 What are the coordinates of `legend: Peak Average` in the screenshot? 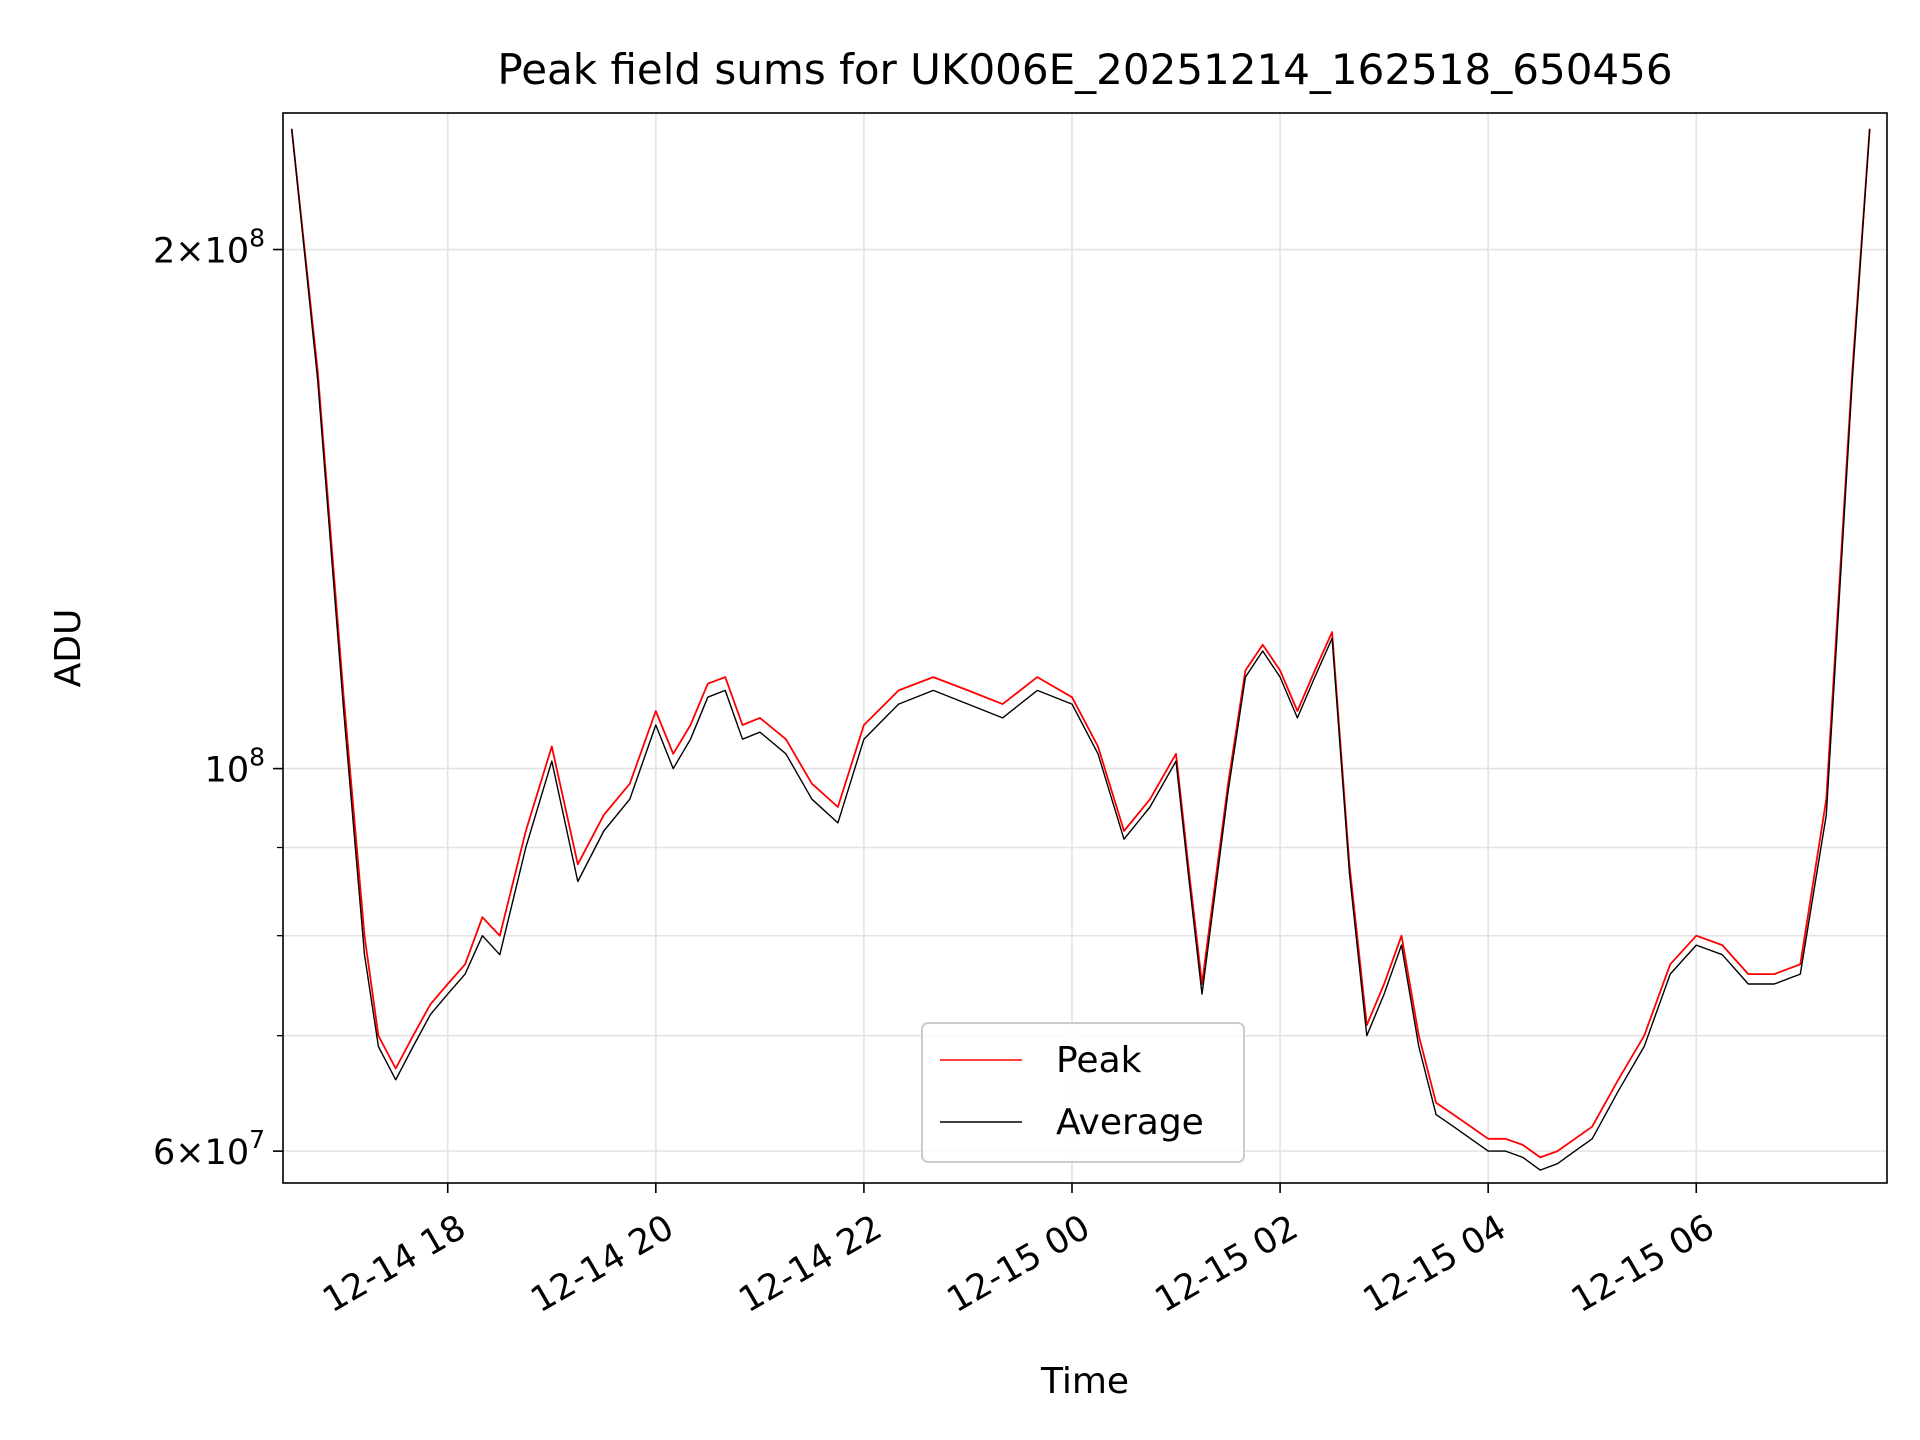 It's located at (1083, 1092).